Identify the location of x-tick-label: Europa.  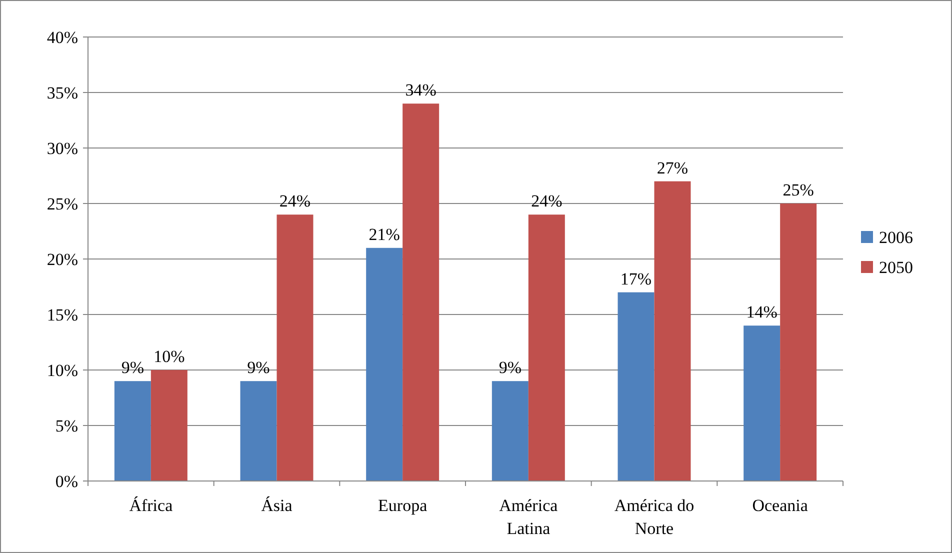
(403, 505).